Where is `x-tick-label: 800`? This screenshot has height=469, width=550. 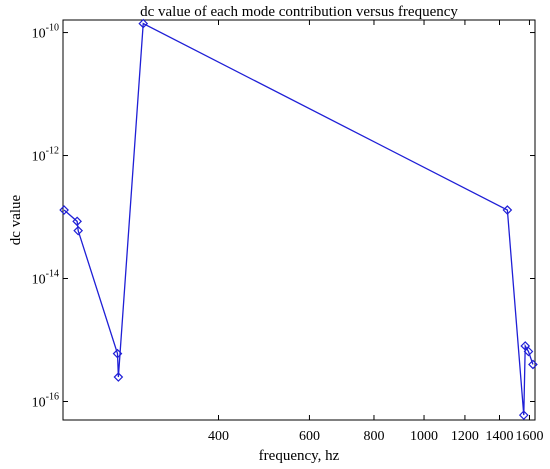
x-tick-label: 800 is located at coordinates (373, 436).